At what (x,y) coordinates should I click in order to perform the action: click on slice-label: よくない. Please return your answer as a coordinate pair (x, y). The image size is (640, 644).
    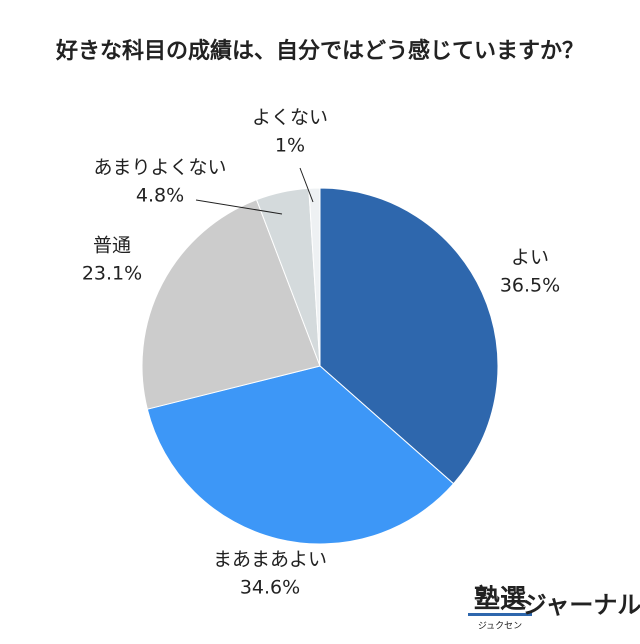
    Looking at the image, I should click on (290, 118).